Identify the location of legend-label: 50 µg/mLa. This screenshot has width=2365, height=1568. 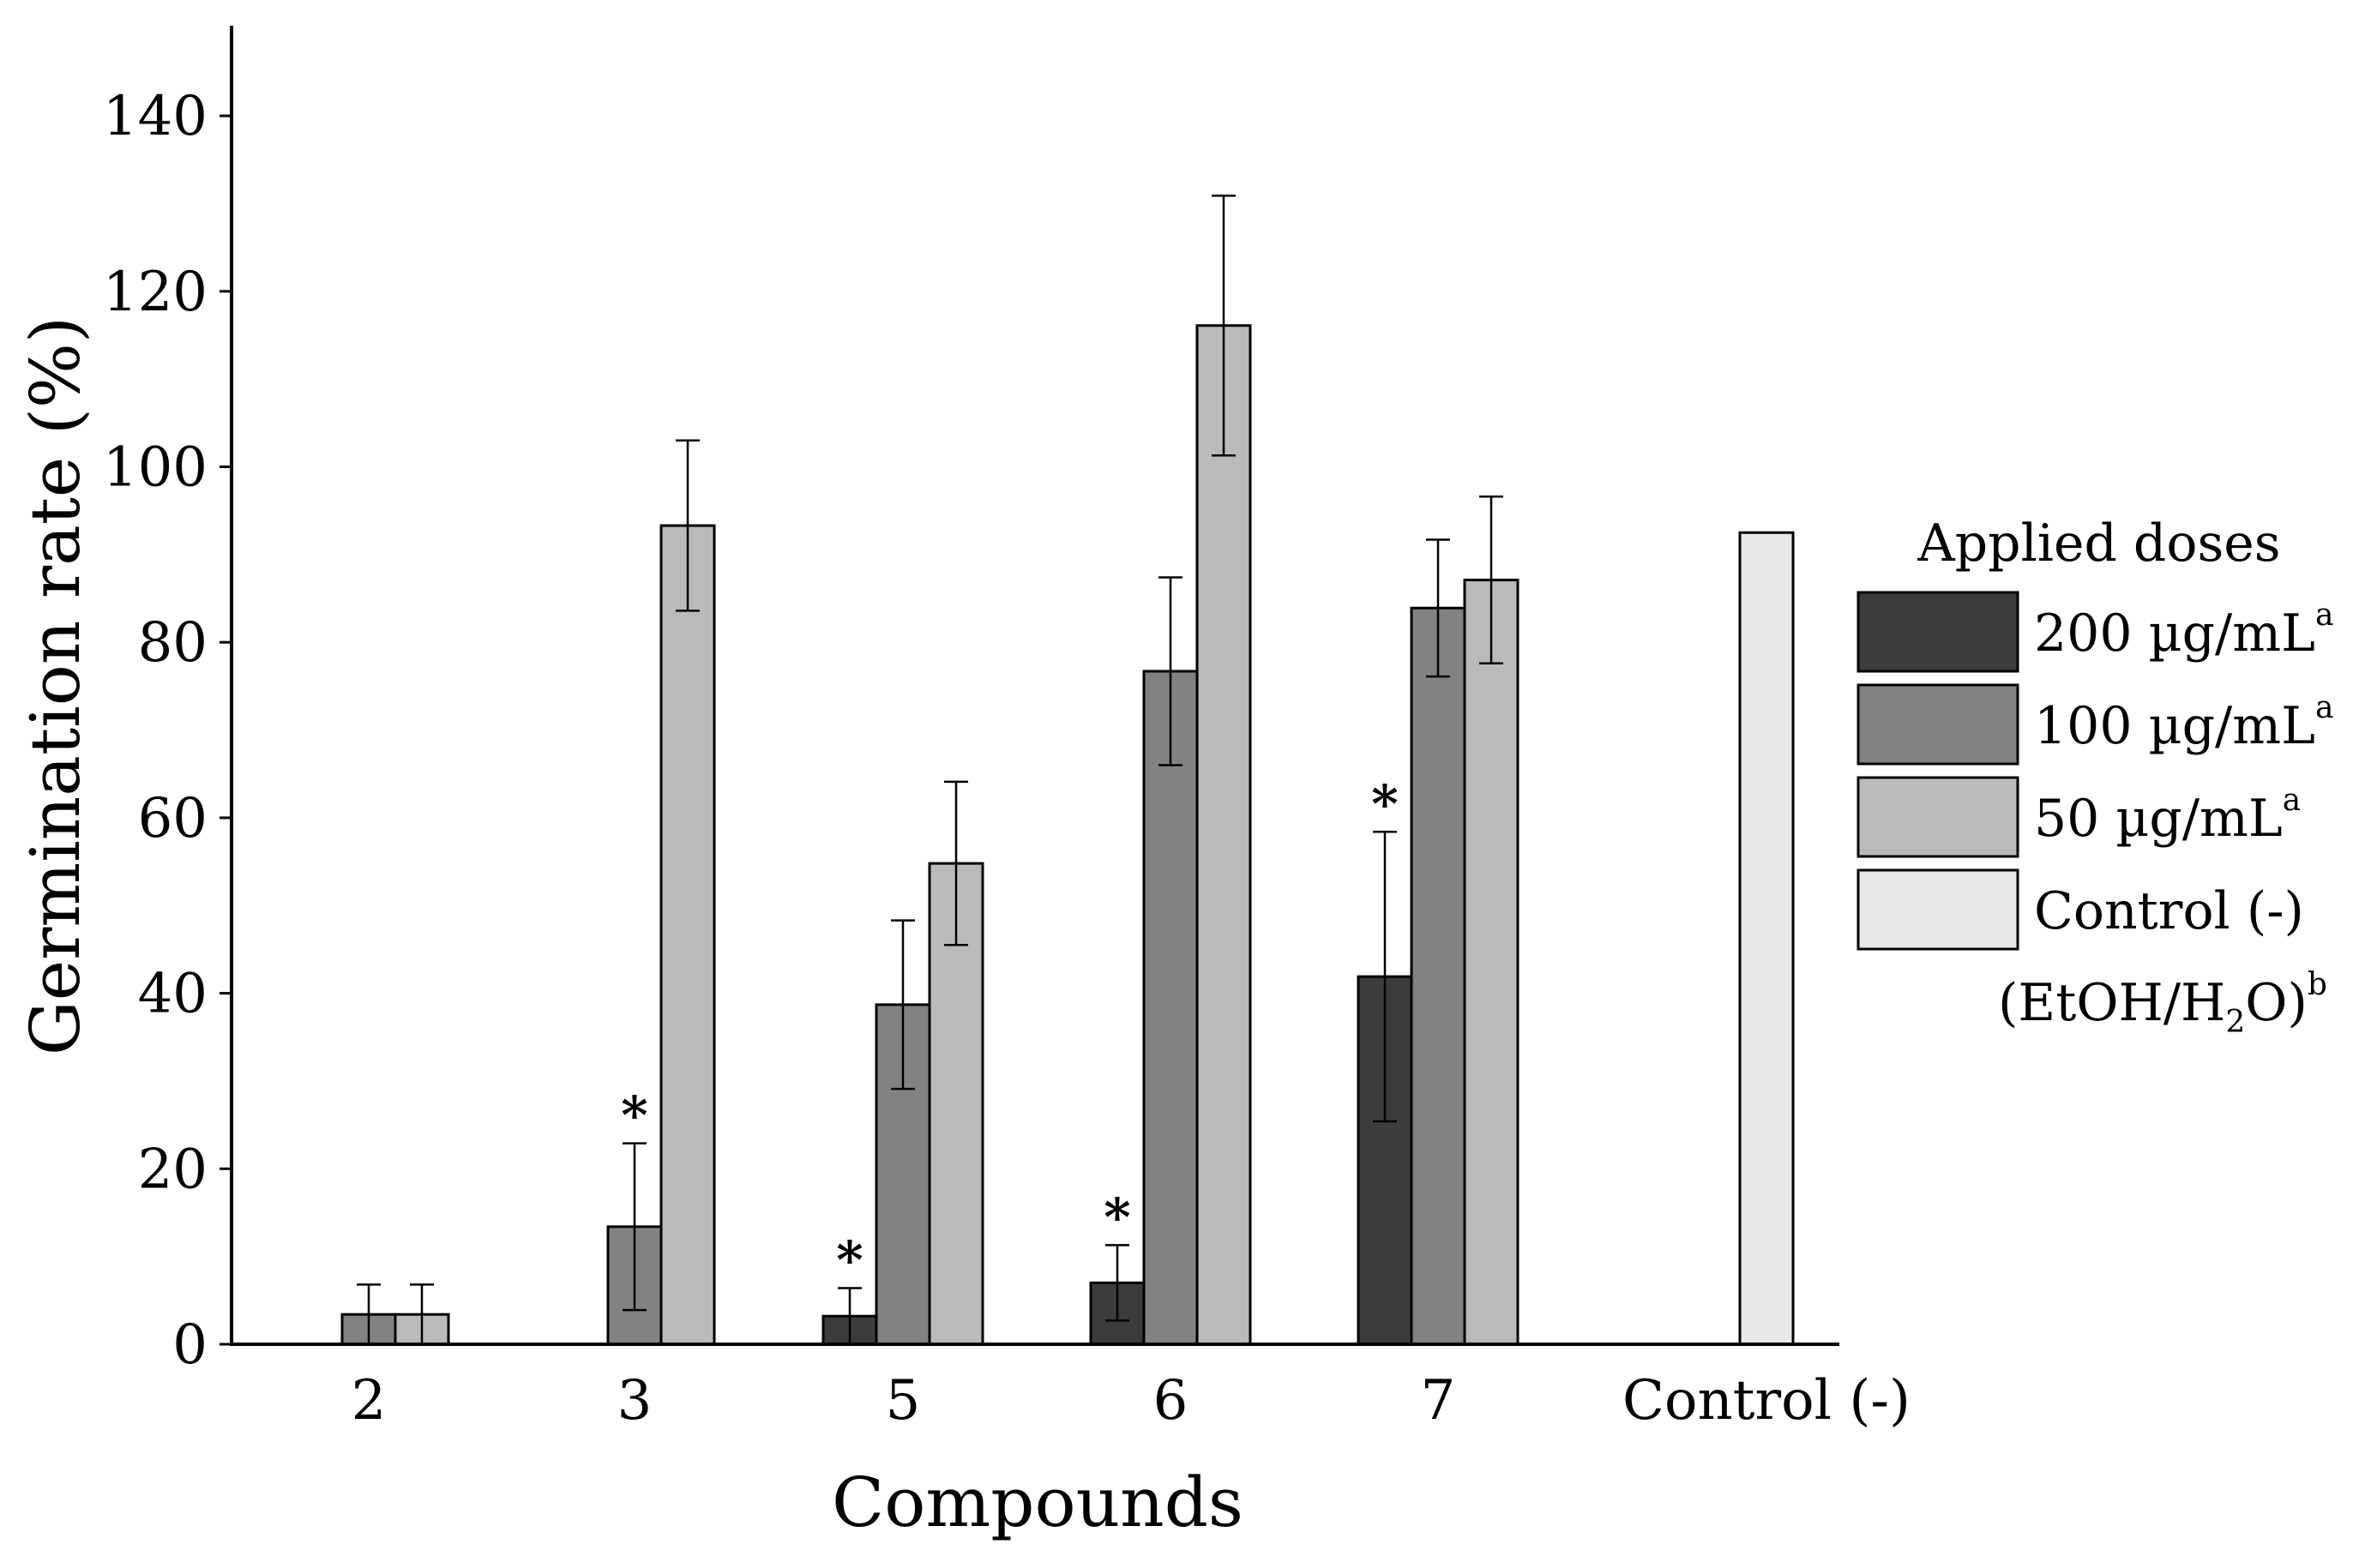
(2168, 816).